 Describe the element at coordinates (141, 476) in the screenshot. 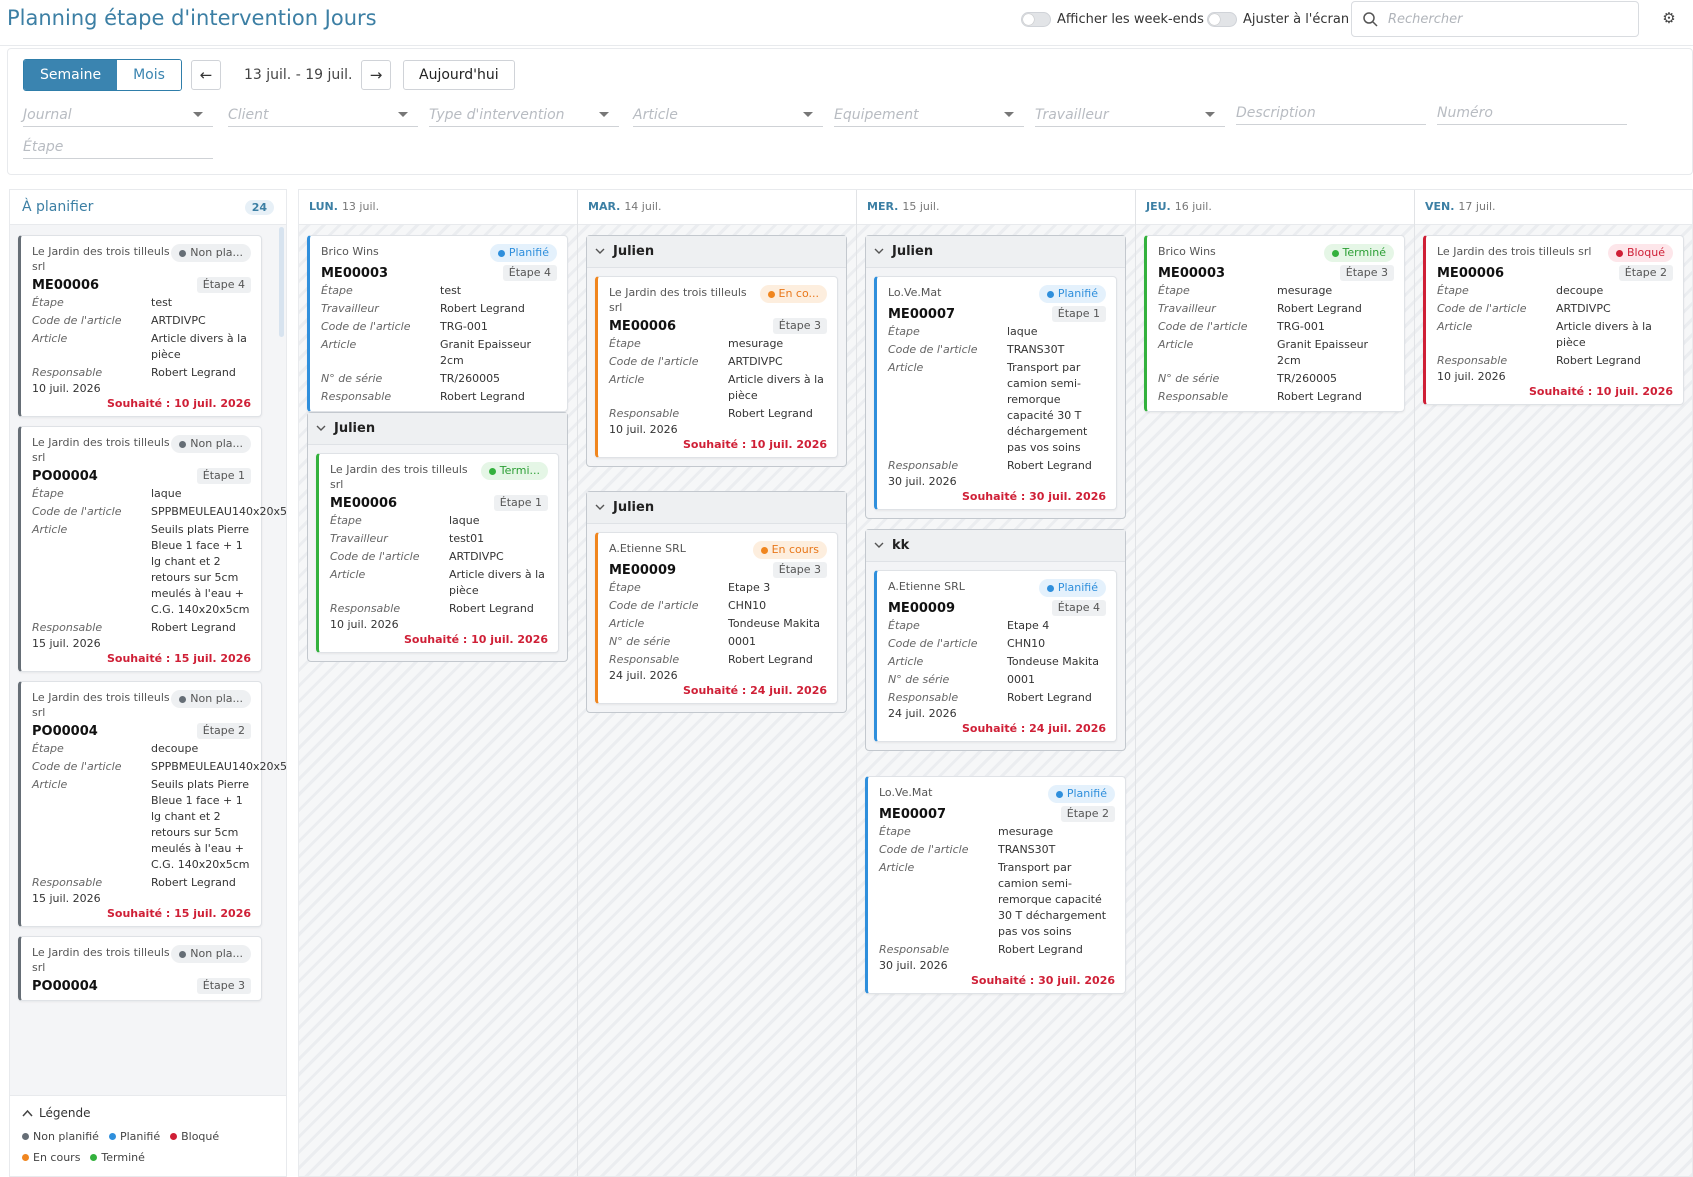

I see `card-number-row: PO00004 Étape 1` at that location.